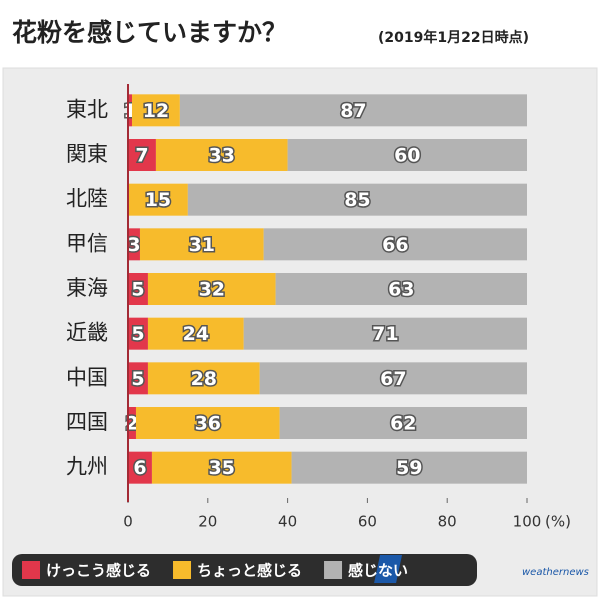 This screenshot has height=600, width=600. I want to click on category-label: 東北, so click(87, 109).